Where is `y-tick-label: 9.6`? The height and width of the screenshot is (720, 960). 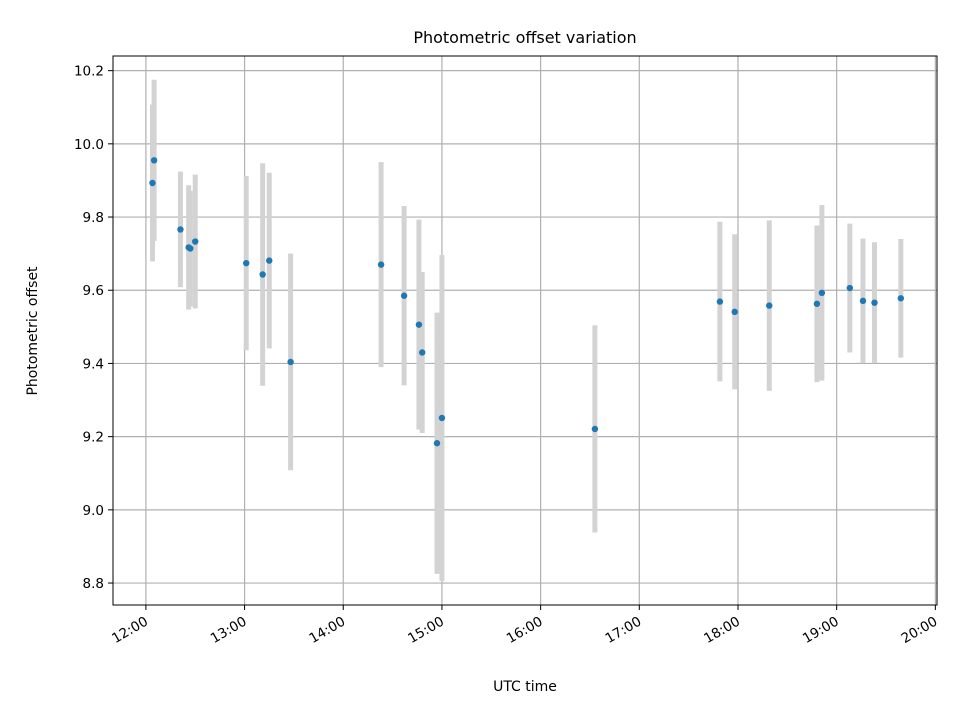
y-tick-label: 9.6 is located at coordinates (93, 291).